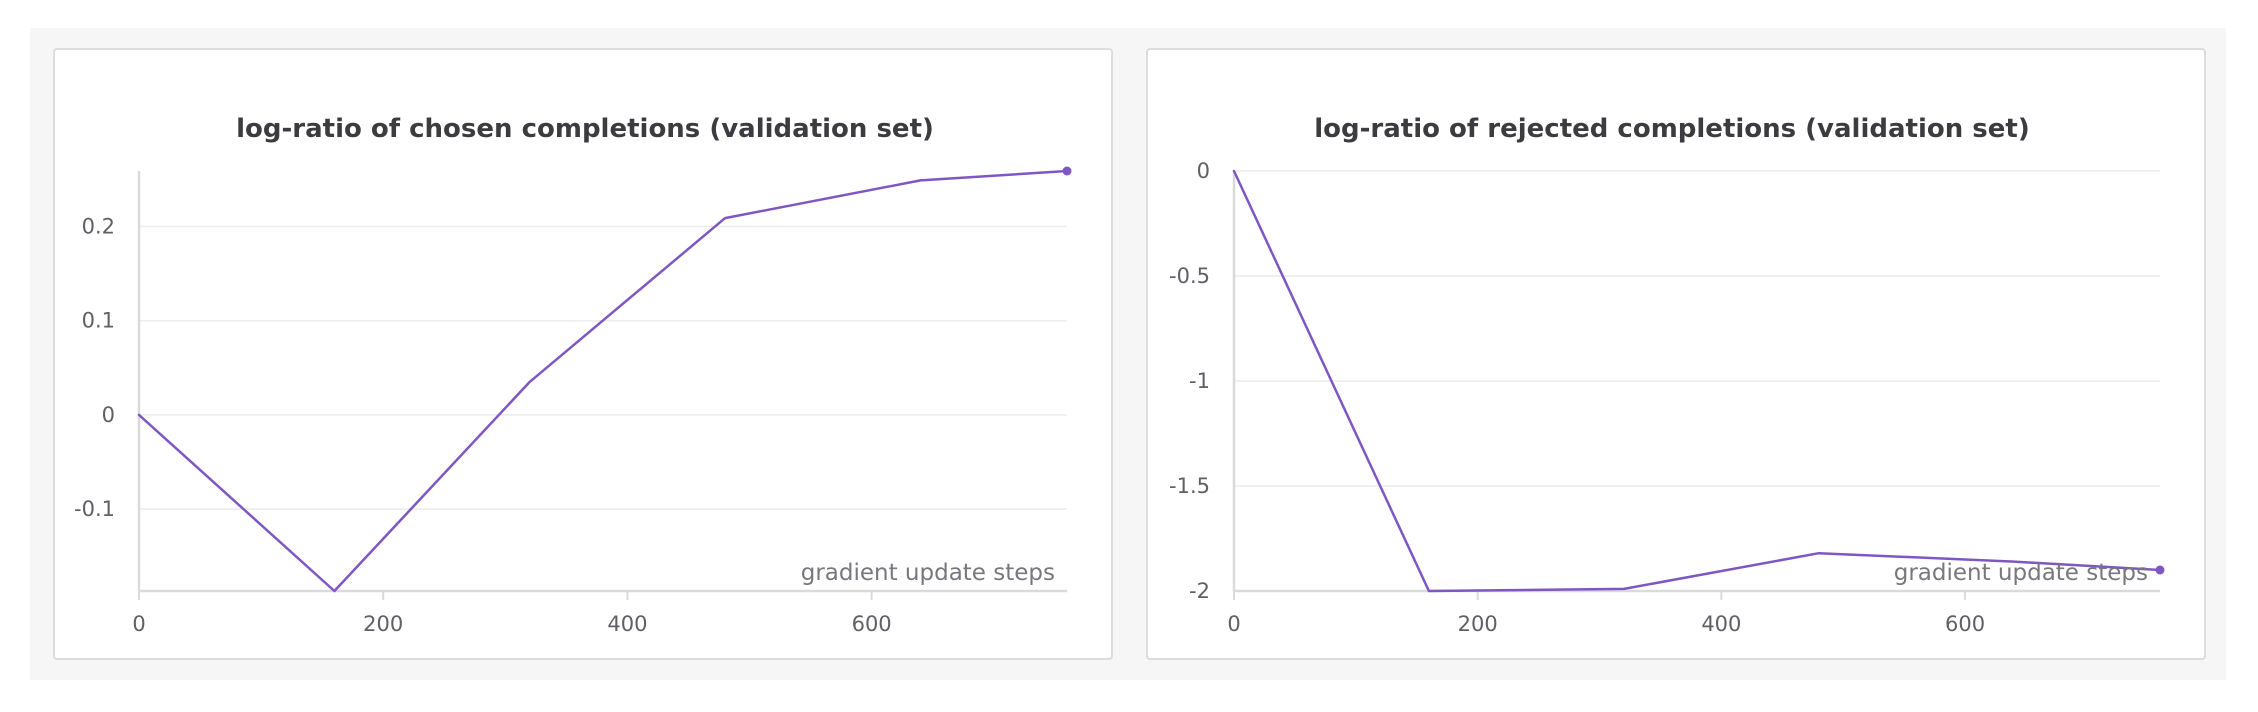  Describe the element at coordinates (1199, 591) in the screenshot. I see `y-tick-label: -2` at that location.